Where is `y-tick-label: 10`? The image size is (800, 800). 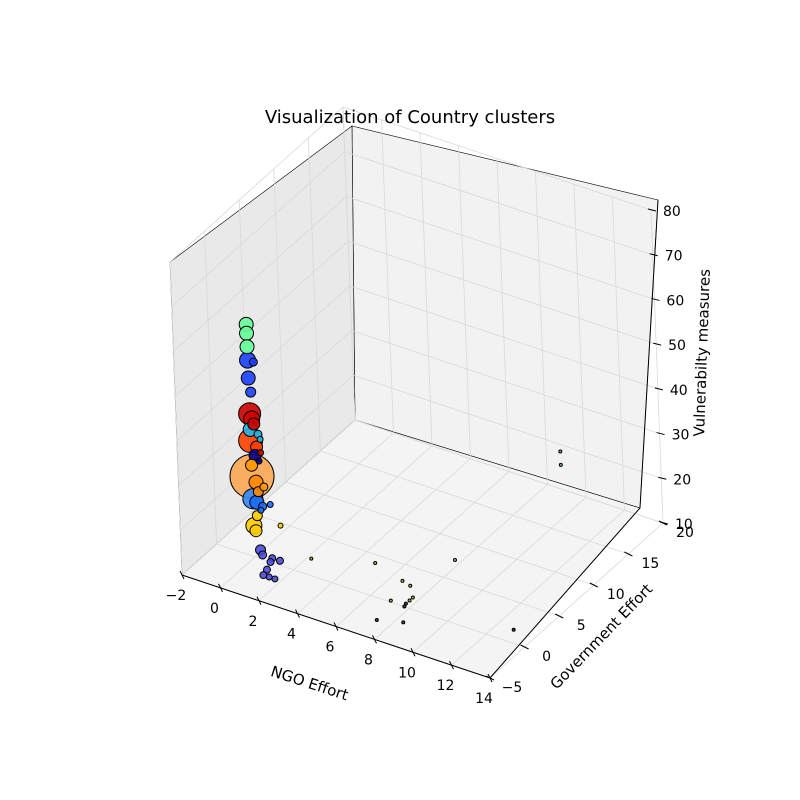
y-tick-label: 10 is located at coordinates (616, 595).